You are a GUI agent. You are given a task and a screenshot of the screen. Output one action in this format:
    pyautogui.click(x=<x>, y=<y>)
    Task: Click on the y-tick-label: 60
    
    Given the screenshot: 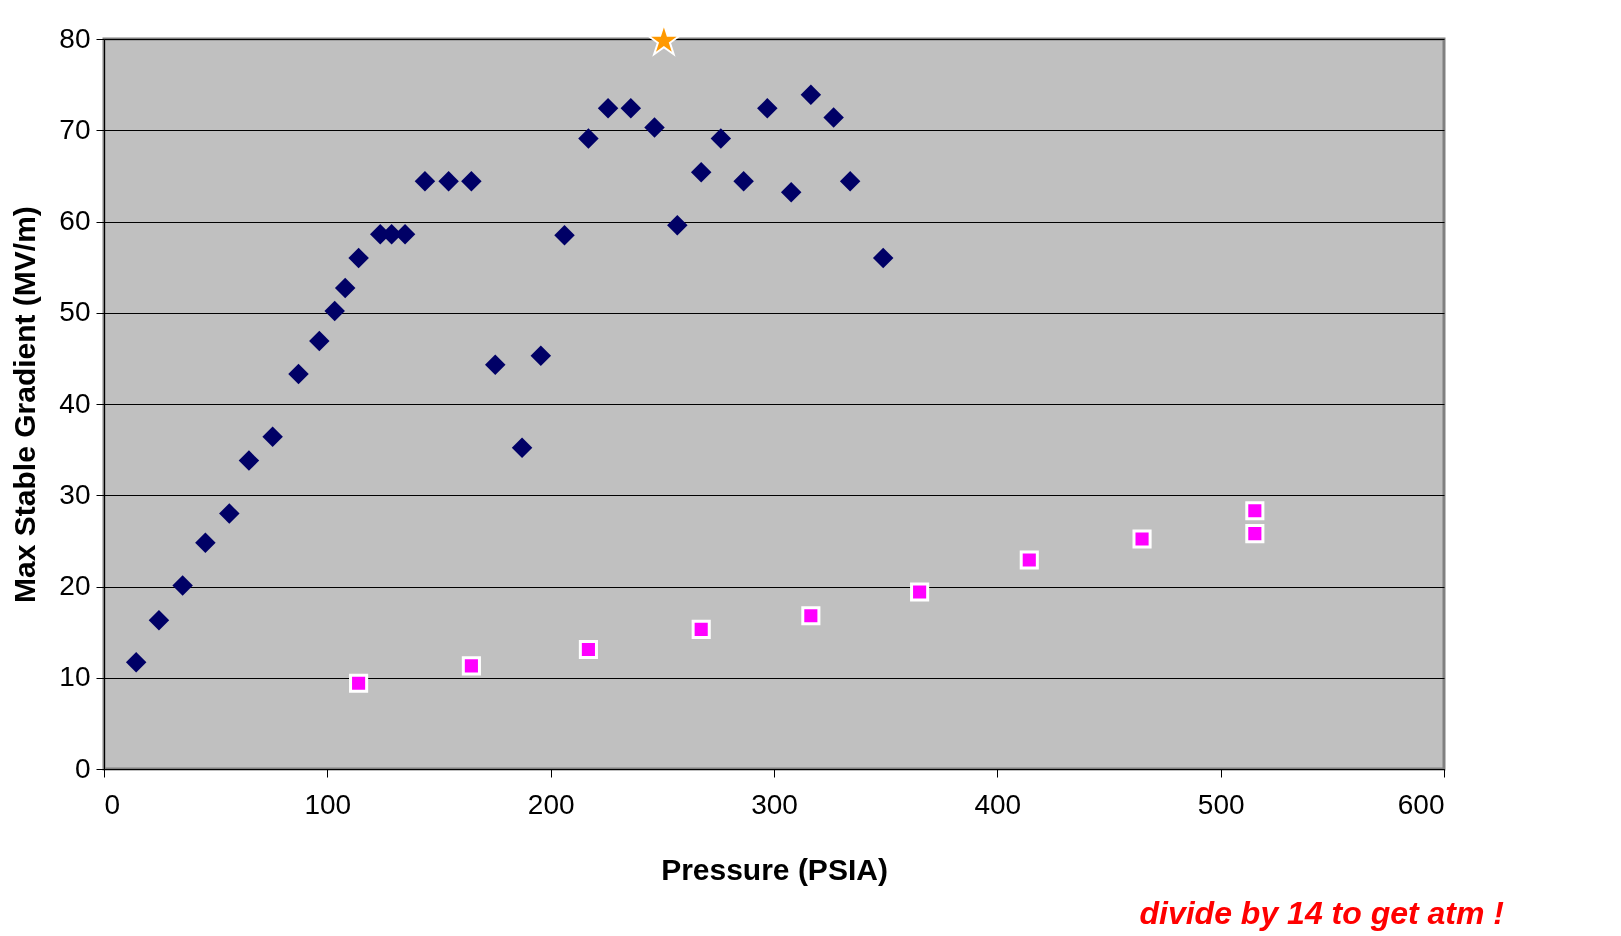 What is the action you would take?
    pyautogui.click(x=75, y=220)
    